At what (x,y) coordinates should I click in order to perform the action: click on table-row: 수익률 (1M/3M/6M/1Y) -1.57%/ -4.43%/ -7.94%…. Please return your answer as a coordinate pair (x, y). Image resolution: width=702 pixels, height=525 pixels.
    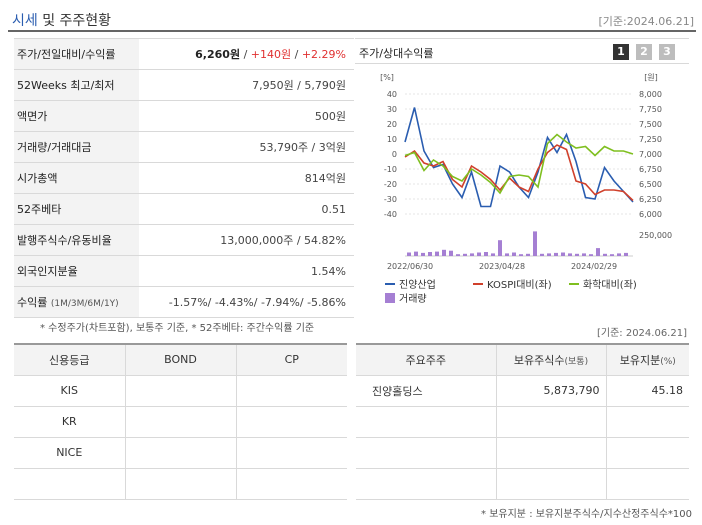
    Looking at the image, I should click on (184, 302).